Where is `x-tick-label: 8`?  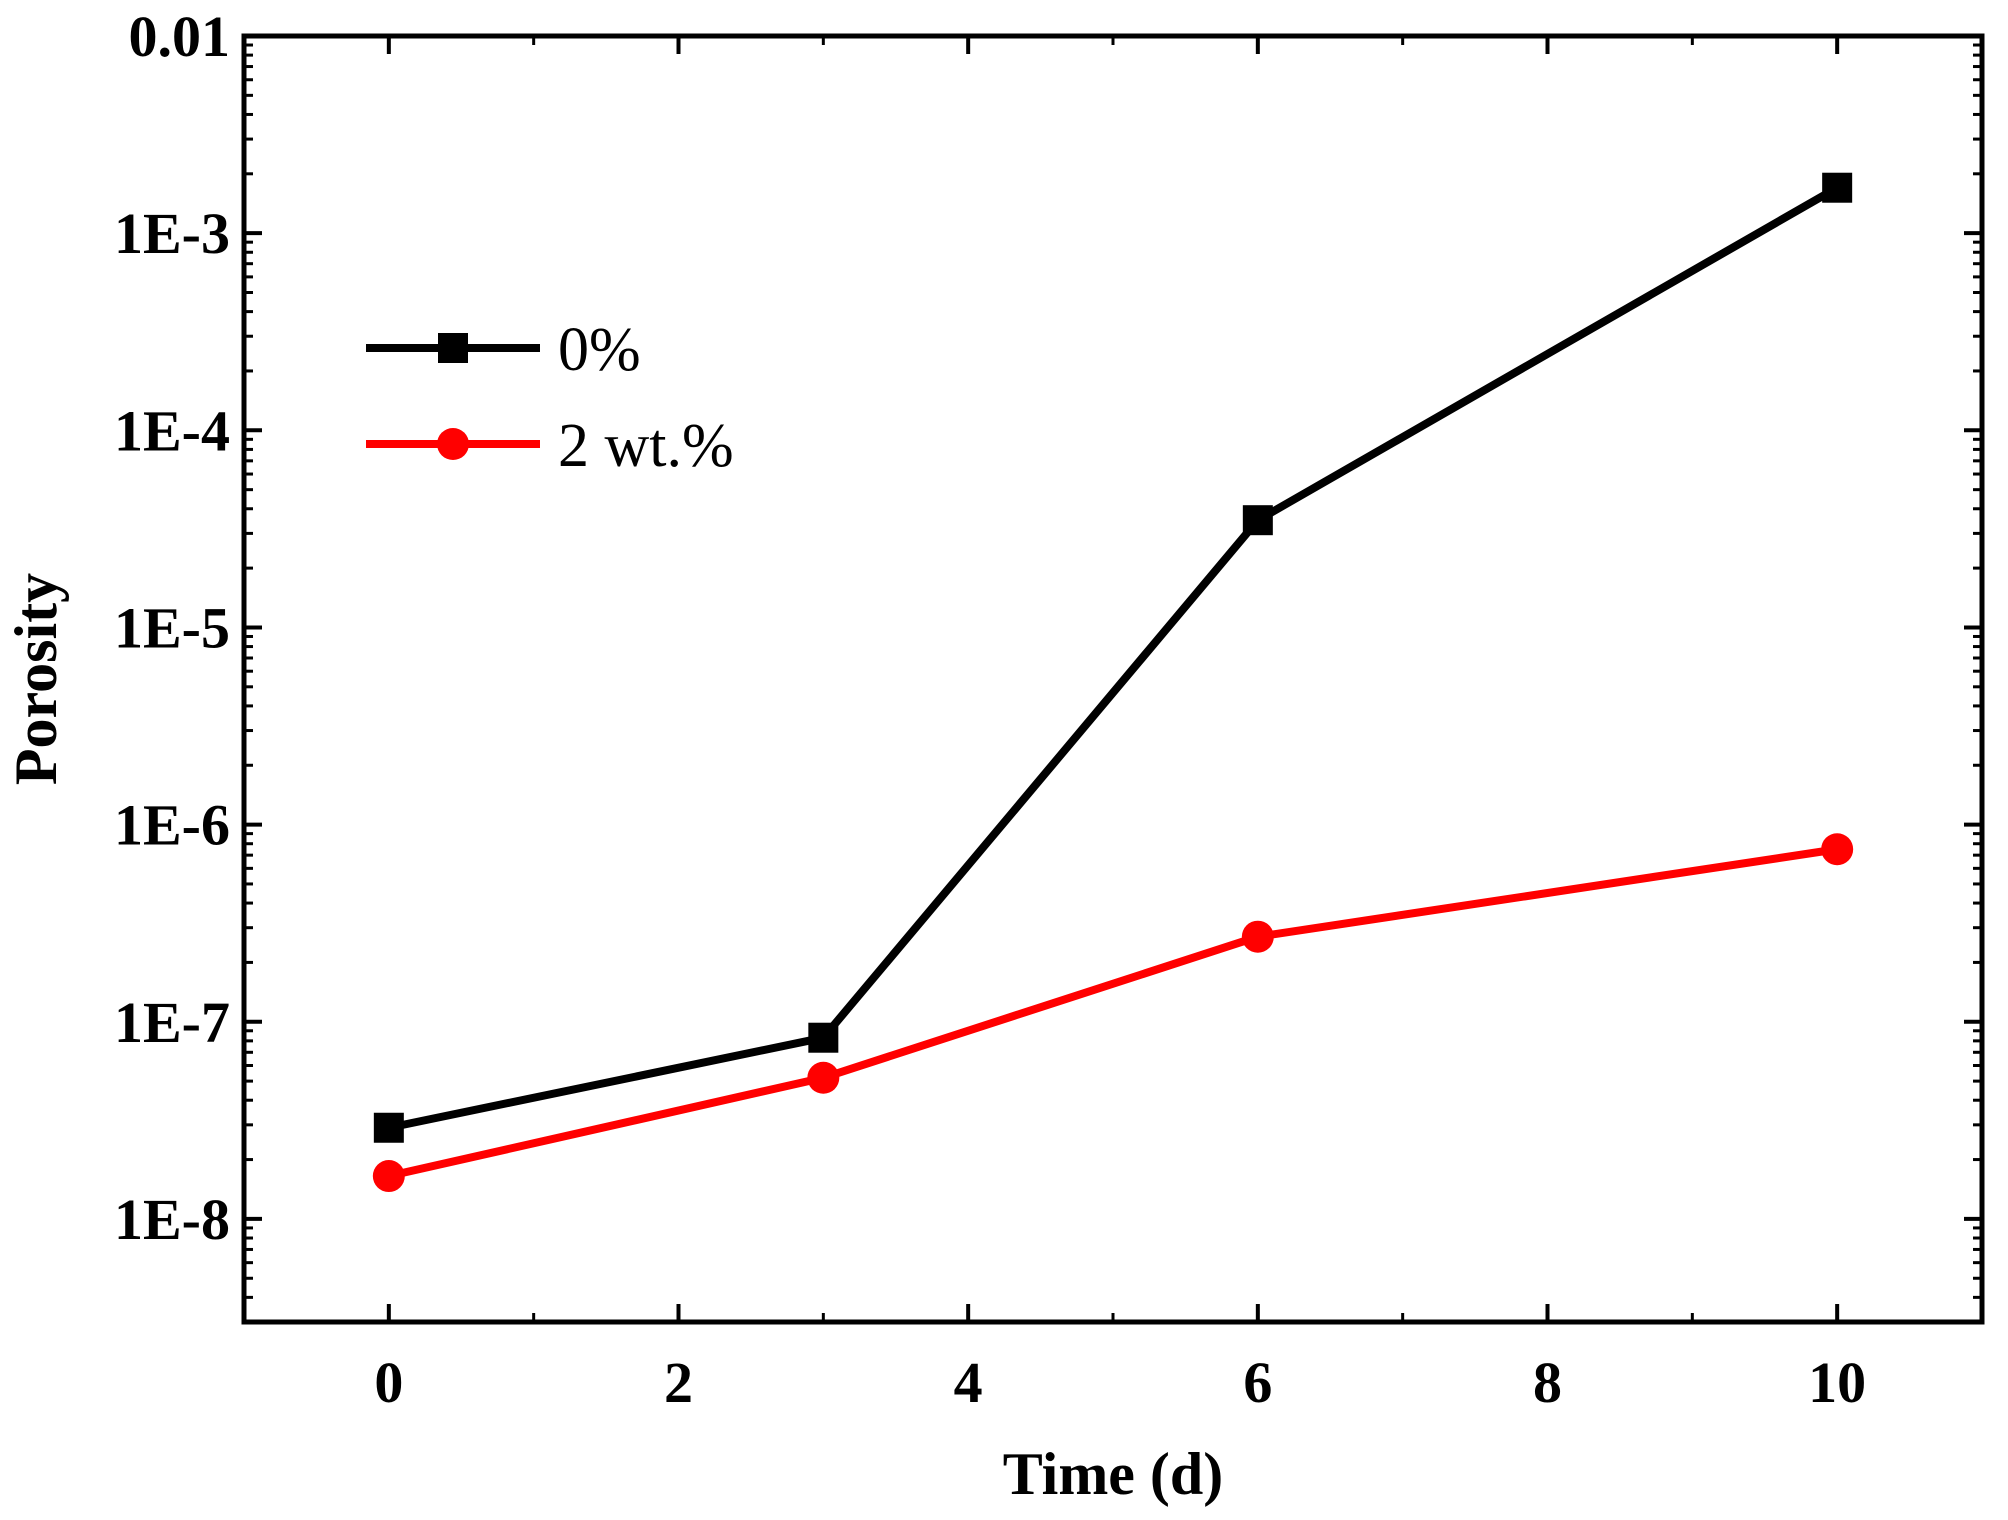 x-tick-label: 8 is located at coordinates (1547, 1382).